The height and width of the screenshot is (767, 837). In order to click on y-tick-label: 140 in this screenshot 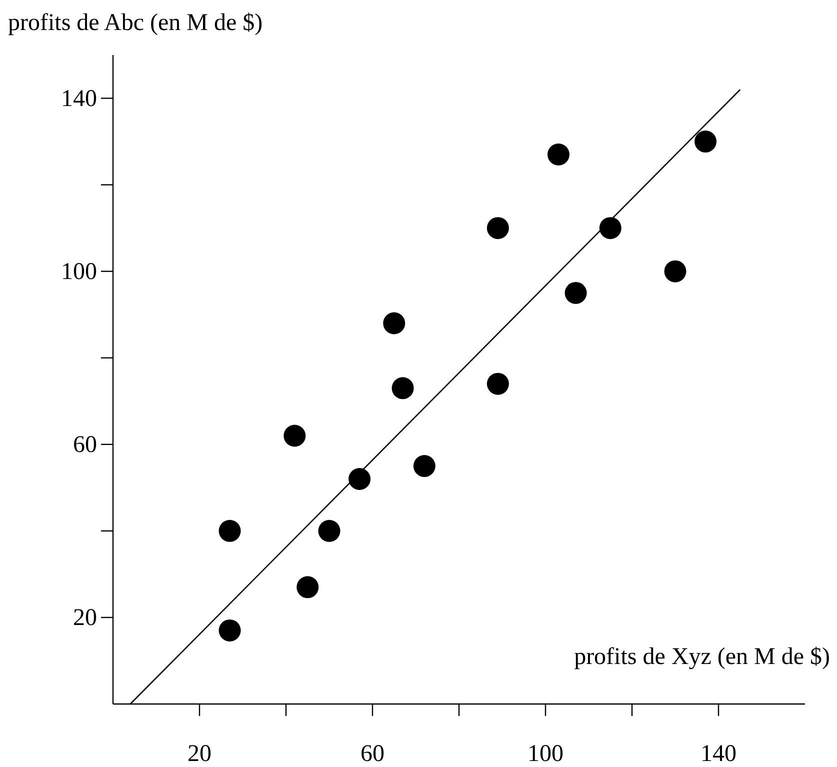, I will do `click(79, 99)`.